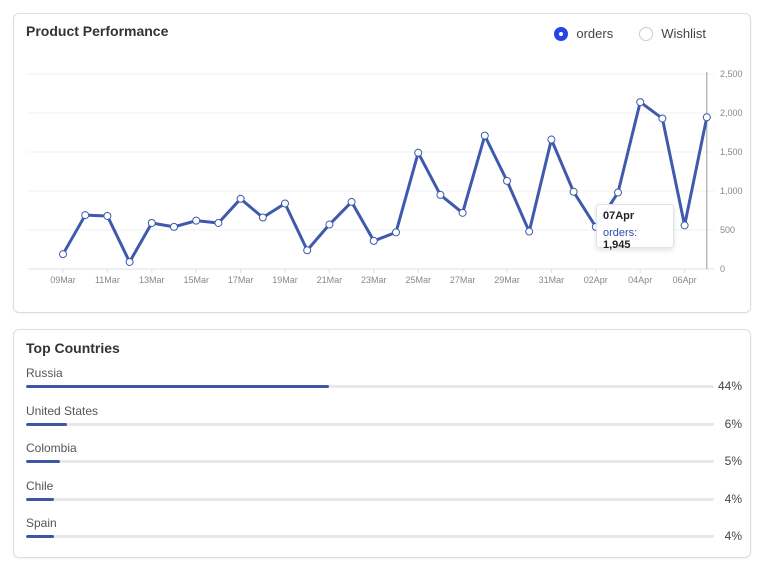  Describe the element at coordinates (384, 534) in the screenshot. I see `country-row: Spain 4%` at that location.